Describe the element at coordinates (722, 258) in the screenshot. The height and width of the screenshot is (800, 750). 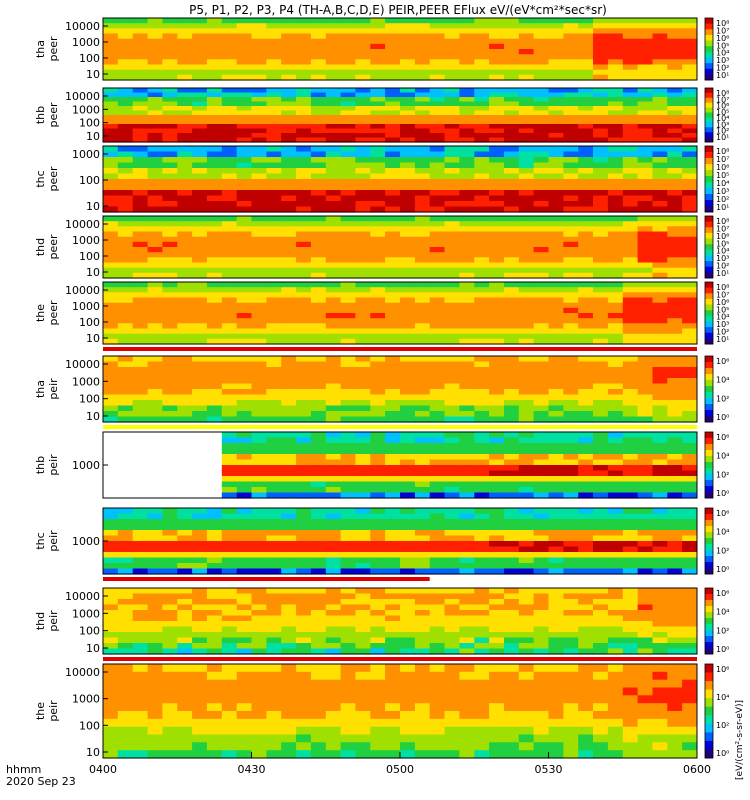
I see `colorbar-tick-label: 10³` at that location.